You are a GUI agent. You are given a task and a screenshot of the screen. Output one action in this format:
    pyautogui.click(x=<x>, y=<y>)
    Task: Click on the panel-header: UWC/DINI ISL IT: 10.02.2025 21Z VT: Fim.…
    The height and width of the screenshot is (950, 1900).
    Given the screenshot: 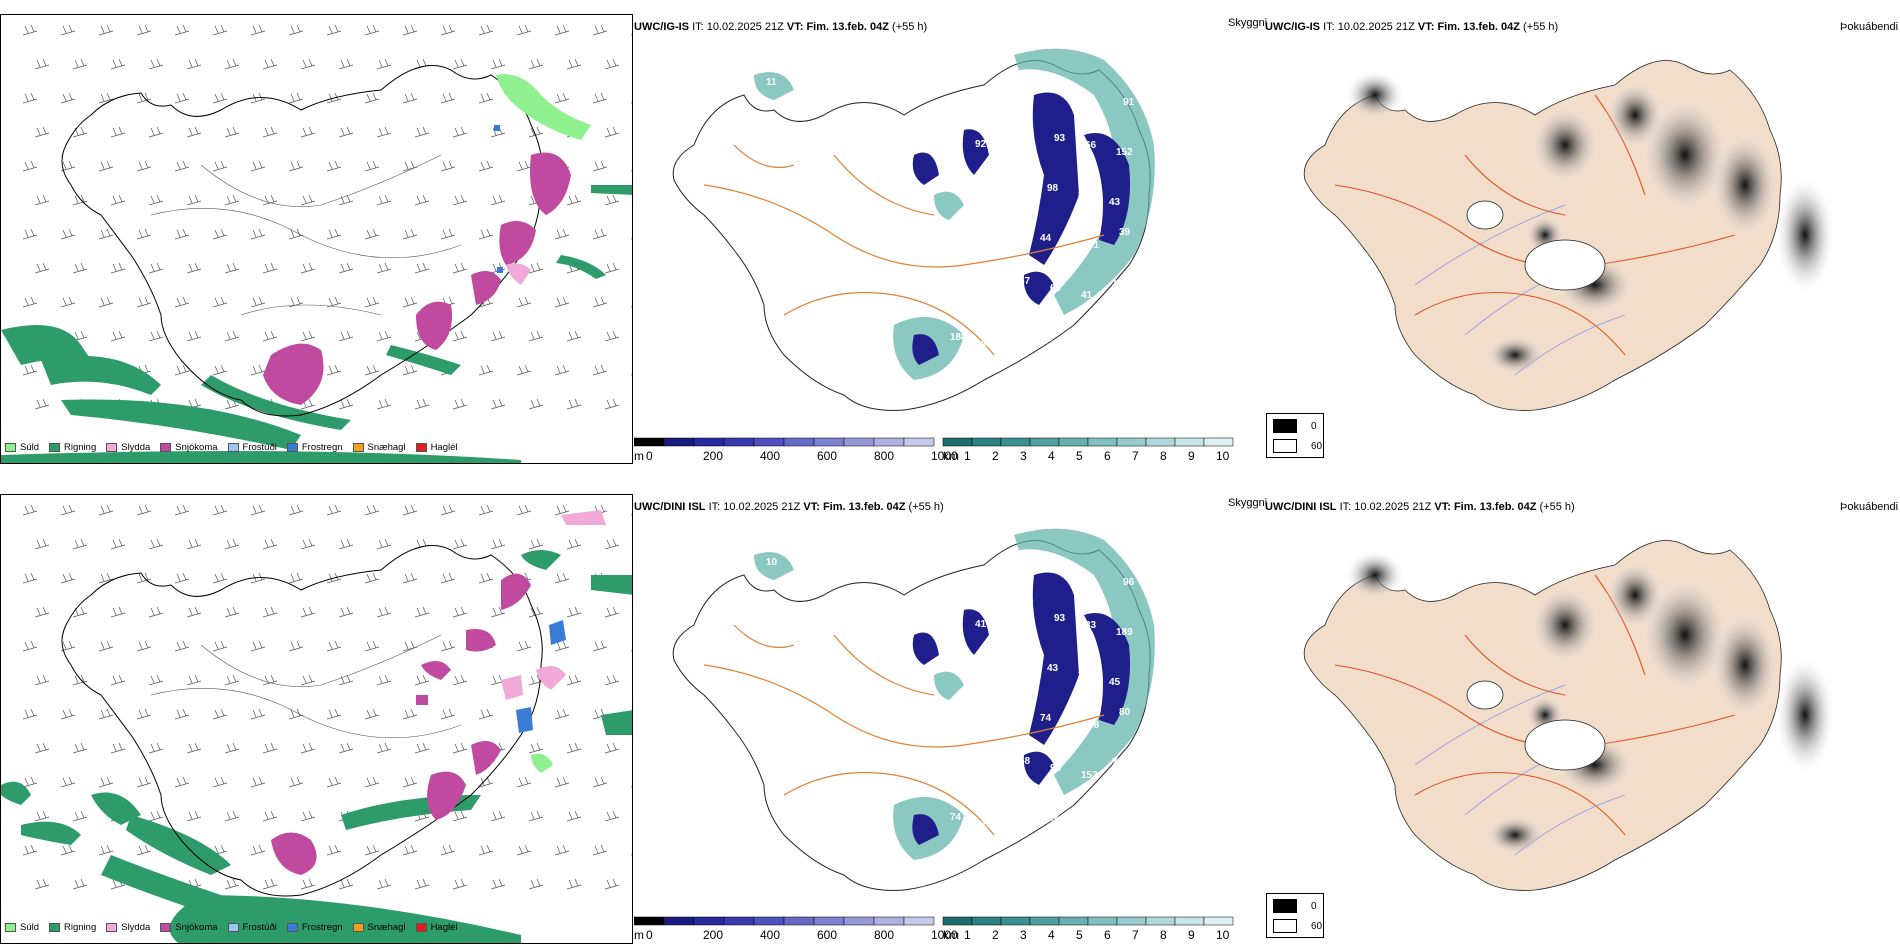 What is the action you would take?
    pyautogui.click(x=789, y=507)
    